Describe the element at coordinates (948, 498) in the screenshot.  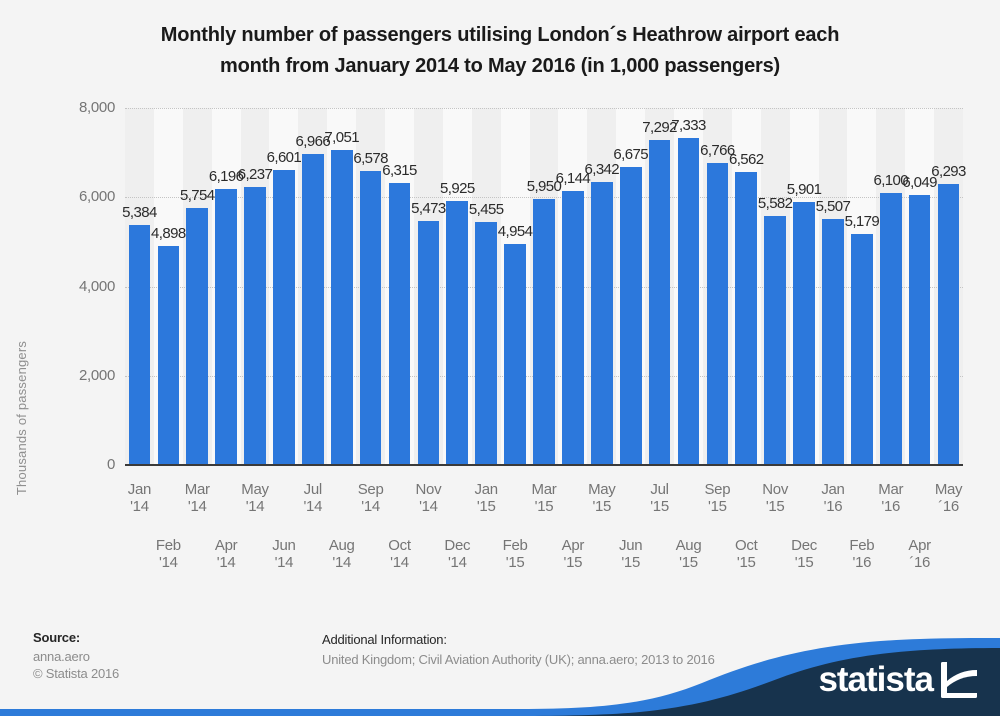
I see `x-tick-label: May ´16` at that location.